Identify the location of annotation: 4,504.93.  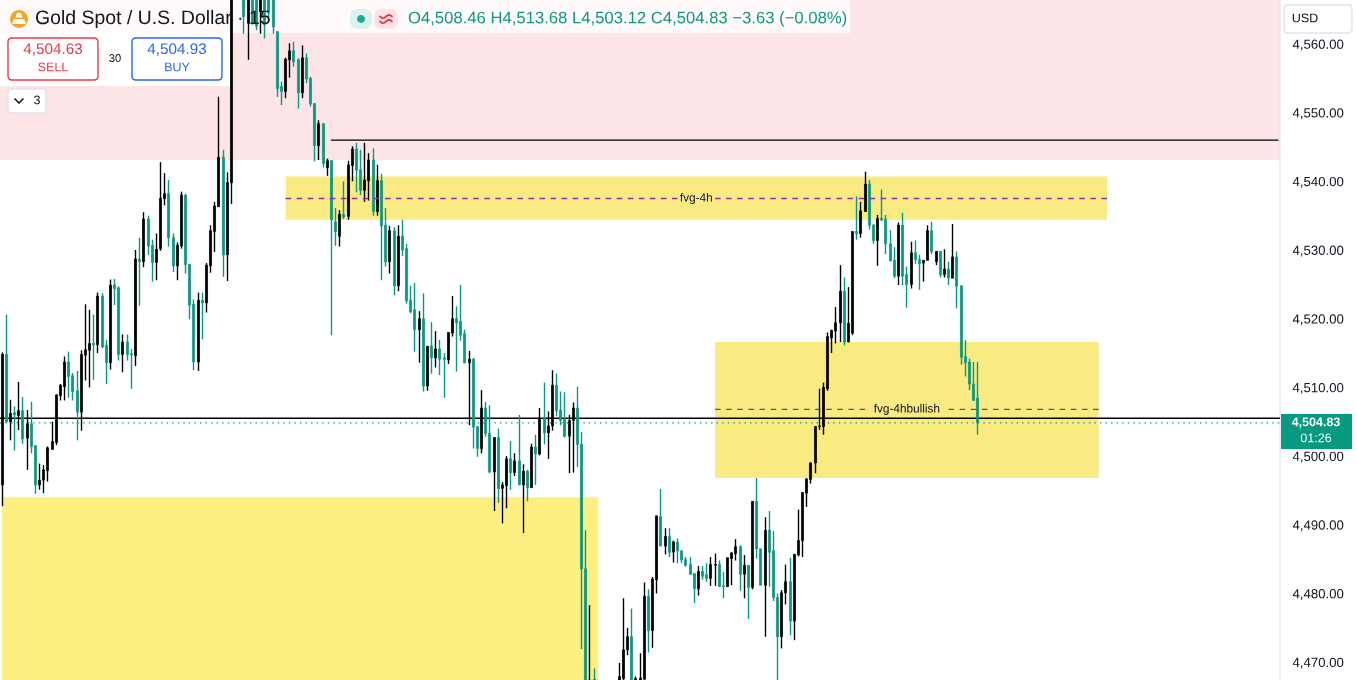
(177, 49).